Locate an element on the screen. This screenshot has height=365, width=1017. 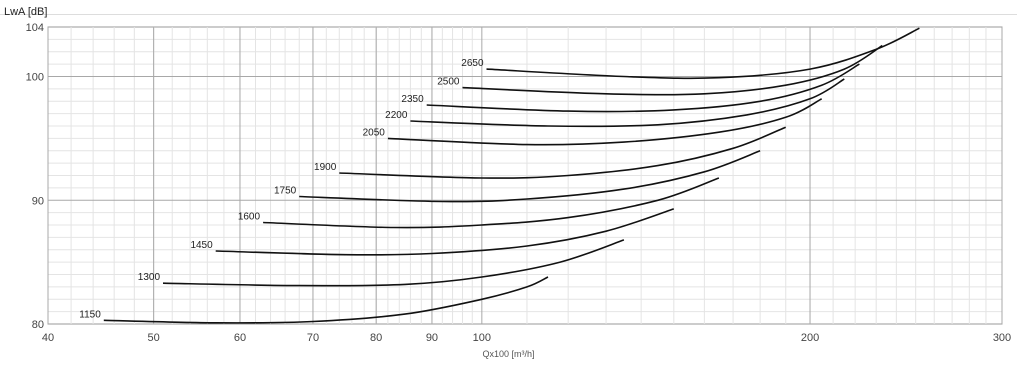
x-tick-label: 90 is located at coordinates (432, 338).